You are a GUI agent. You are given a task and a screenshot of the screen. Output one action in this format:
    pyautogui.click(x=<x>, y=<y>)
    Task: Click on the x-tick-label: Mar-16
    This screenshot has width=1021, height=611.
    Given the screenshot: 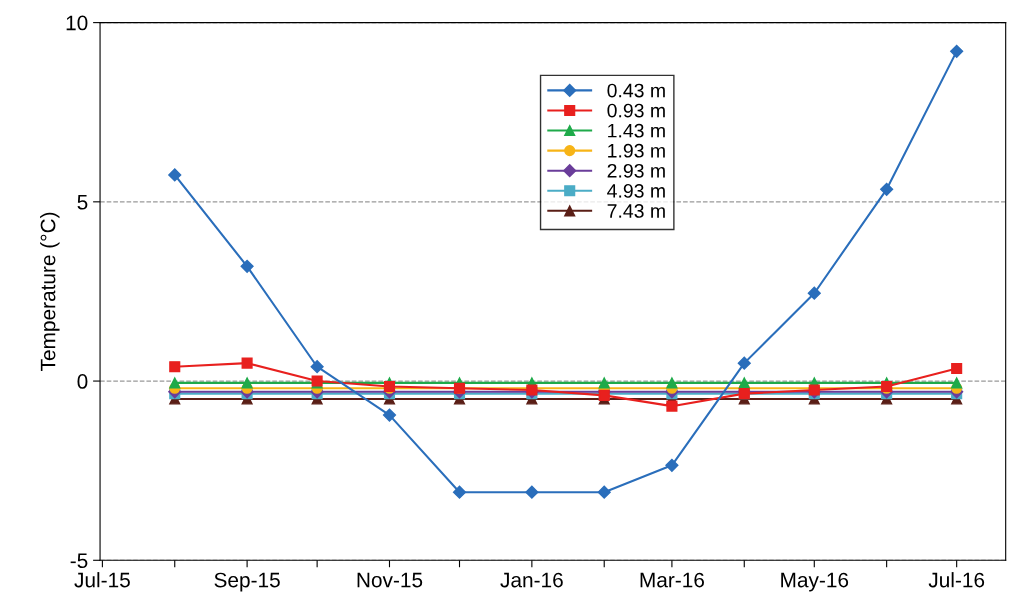 What is the action you would take?
    pyautogui.click(x=672, y=580)
    